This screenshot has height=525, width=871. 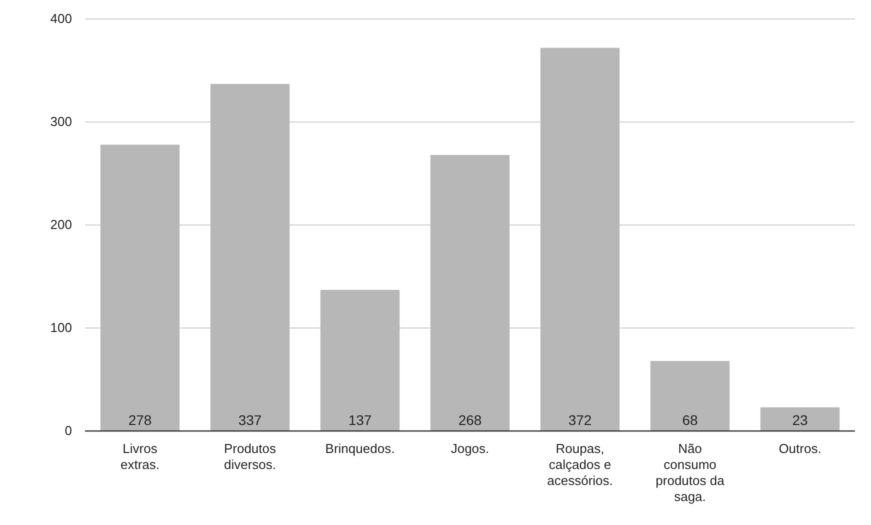 I want to click on x-tick-label: Produtos diversos., so click(x=250, y=456).